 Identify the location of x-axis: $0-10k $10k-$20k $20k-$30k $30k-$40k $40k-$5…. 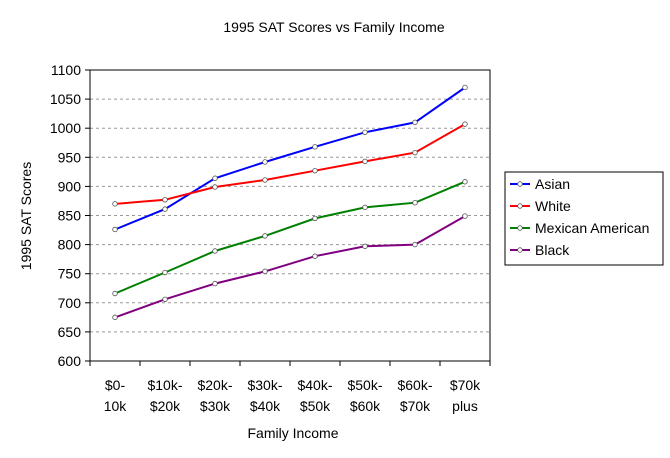
(290, 387).